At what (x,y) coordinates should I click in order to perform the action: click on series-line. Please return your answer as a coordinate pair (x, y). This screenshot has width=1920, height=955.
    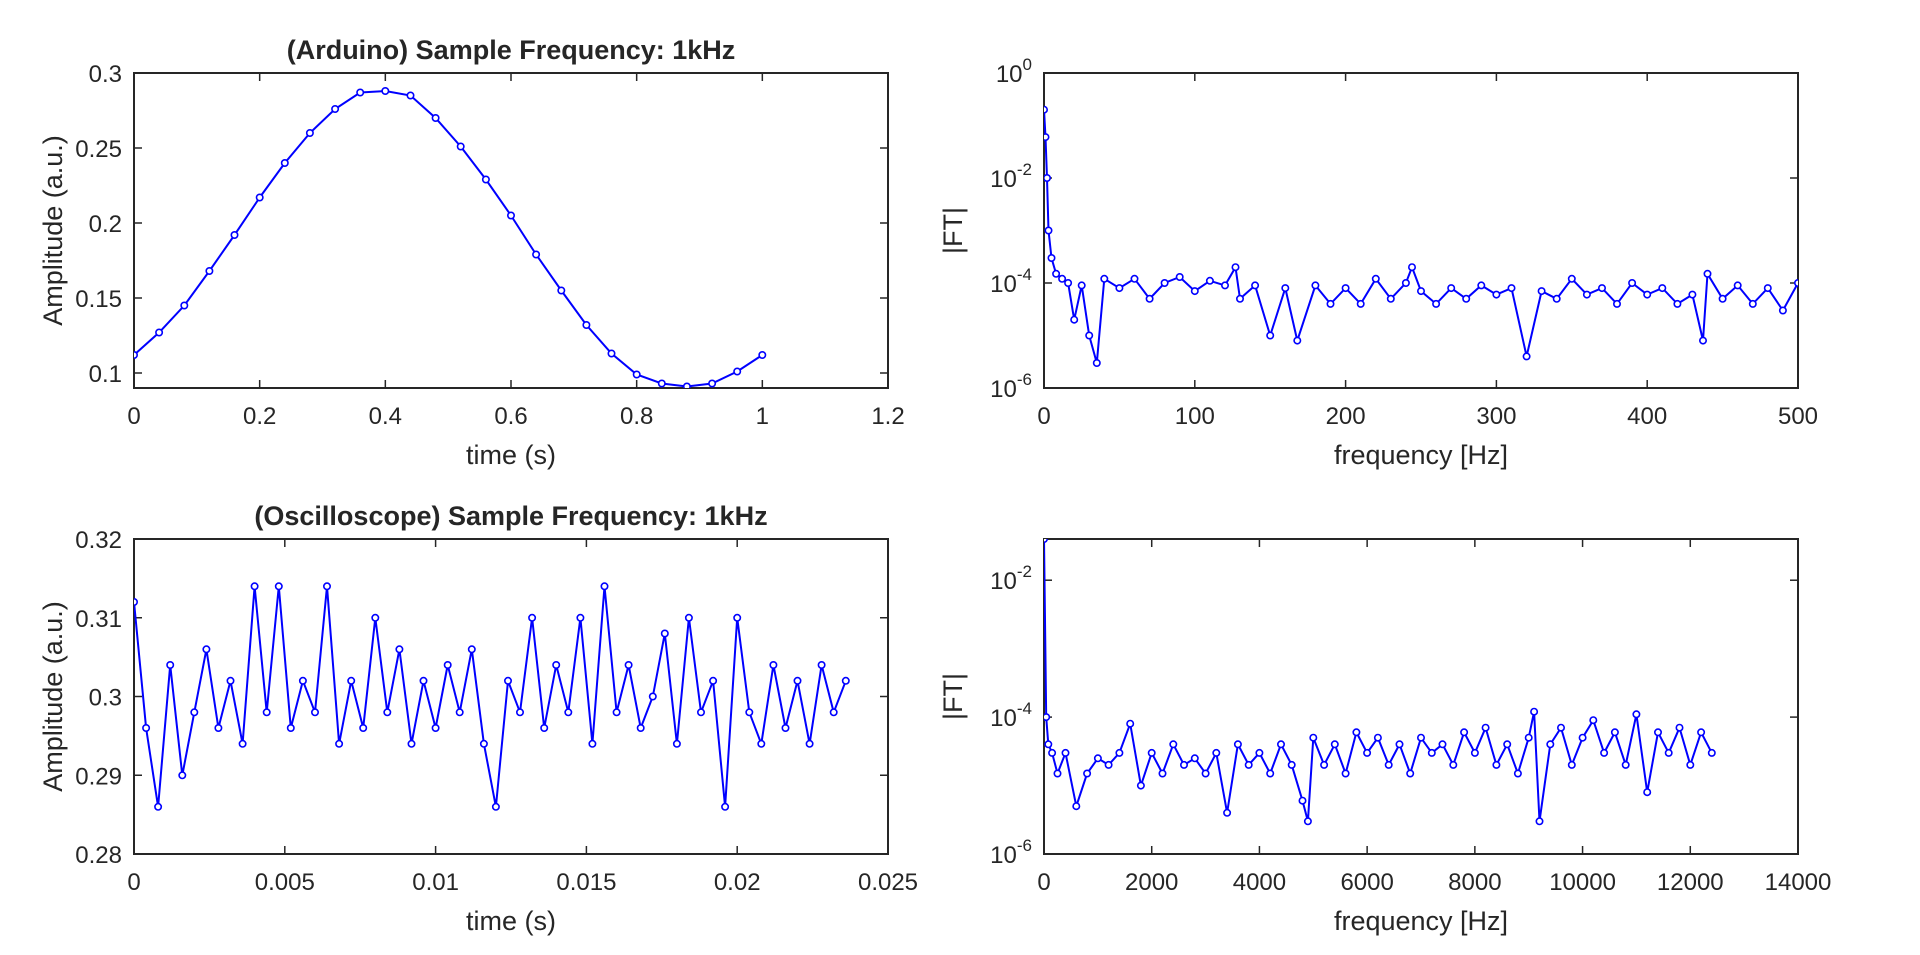
    Looking at the image, I should click on (490, 696).